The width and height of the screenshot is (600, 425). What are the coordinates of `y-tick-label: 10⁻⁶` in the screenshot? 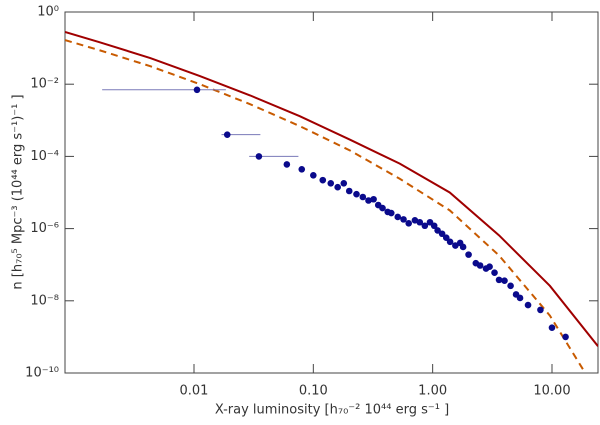 It's located at (44, 228).